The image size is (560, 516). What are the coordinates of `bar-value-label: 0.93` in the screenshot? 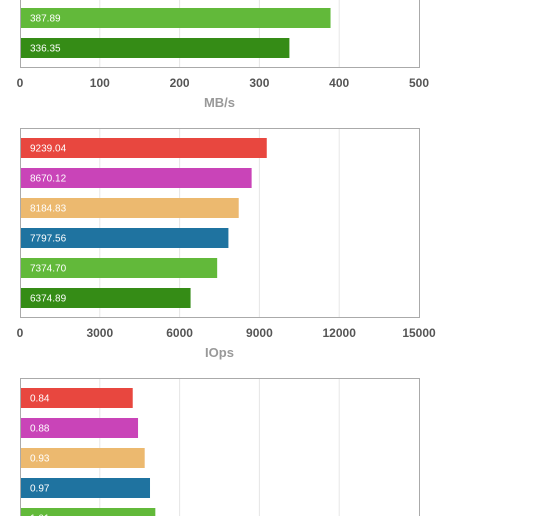 It's located at (40, 459).